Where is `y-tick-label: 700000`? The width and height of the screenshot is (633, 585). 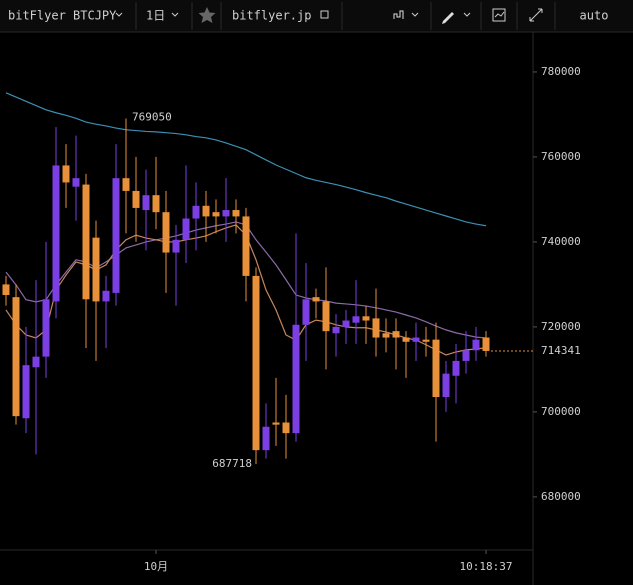
y-tick-label: 700000 is located at coordinates (561, 411).